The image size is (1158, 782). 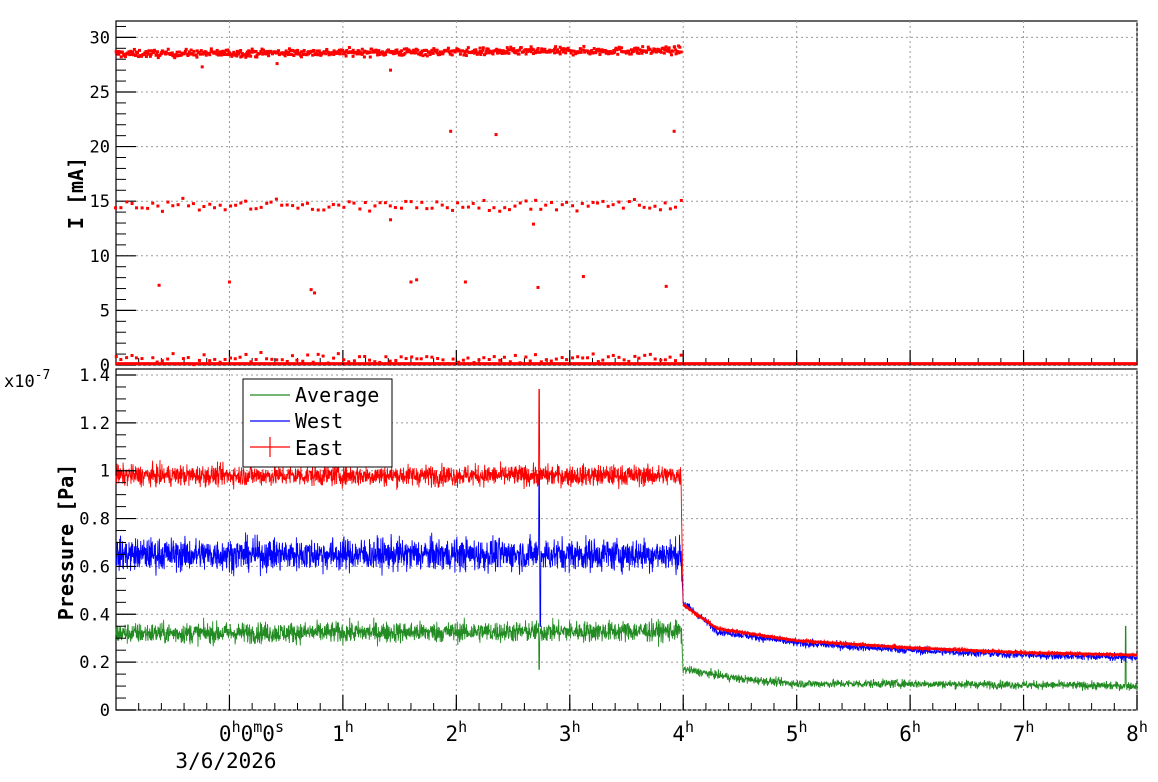 I want to click on current-y-tick-label: 0, so click(x=105, y=366).